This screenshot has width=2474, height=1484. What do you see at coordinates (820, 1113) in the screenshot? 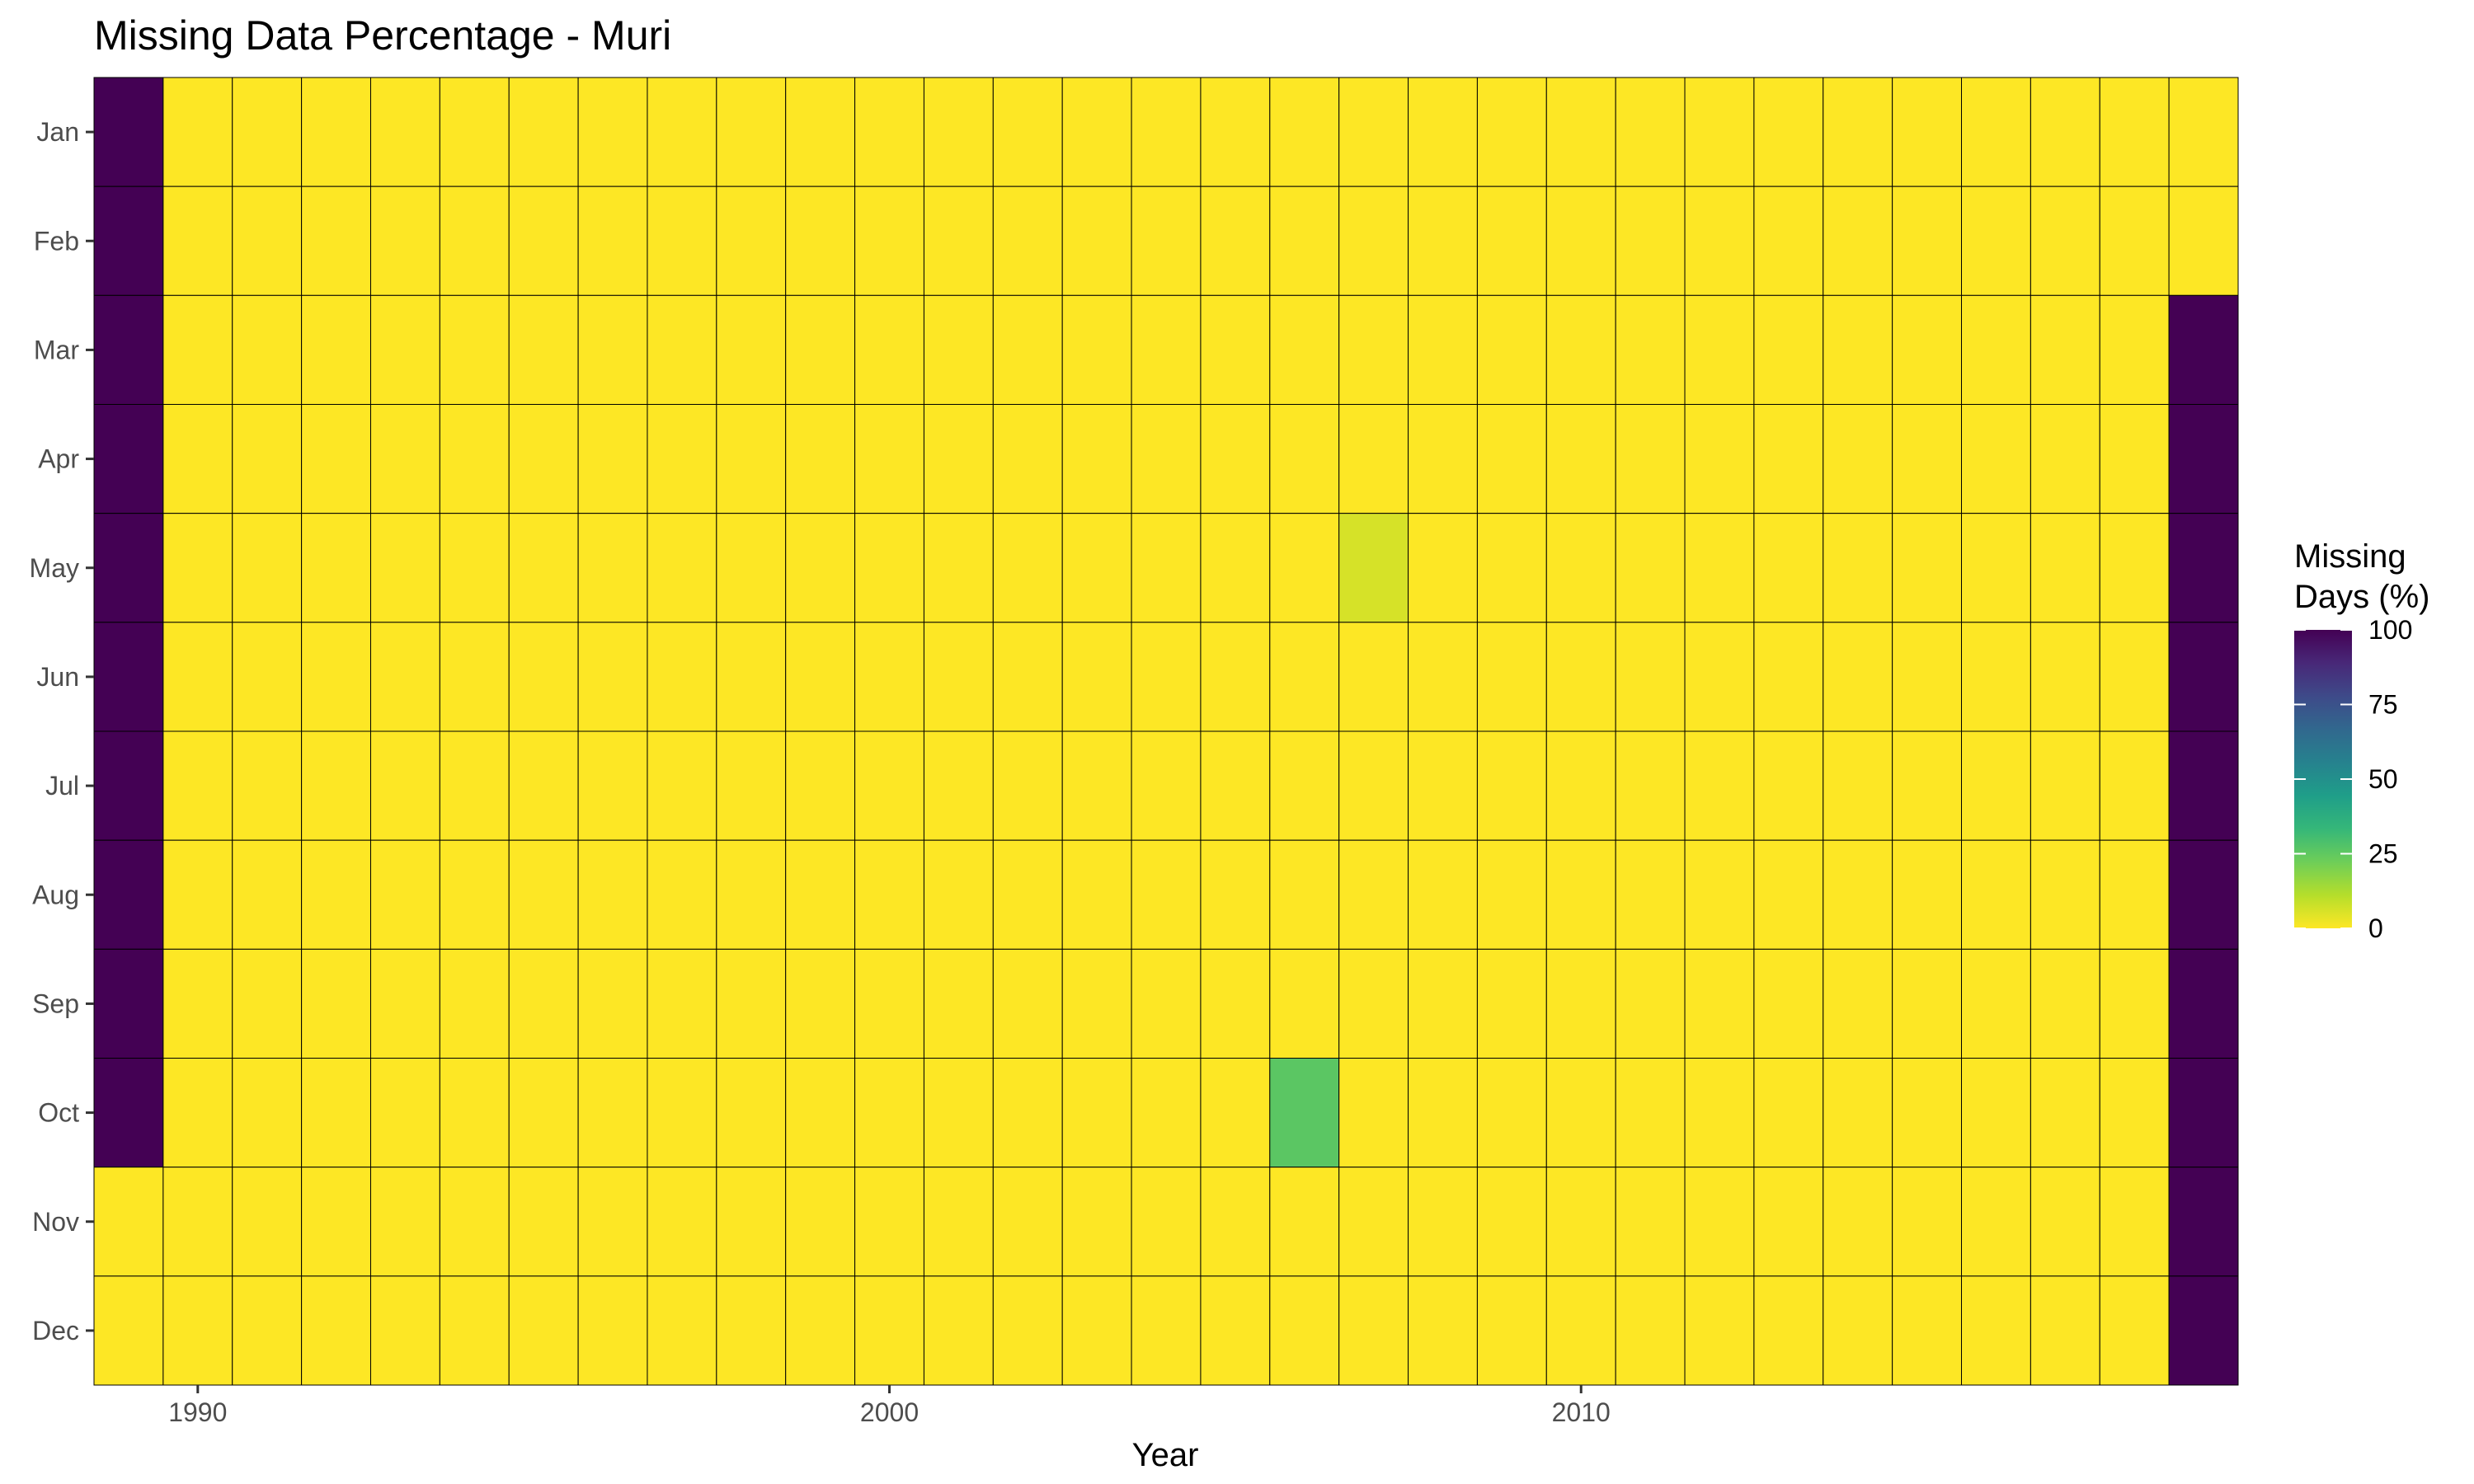
I see `heatmap-cell-1999-oct` at bounding box center [820, 1113].